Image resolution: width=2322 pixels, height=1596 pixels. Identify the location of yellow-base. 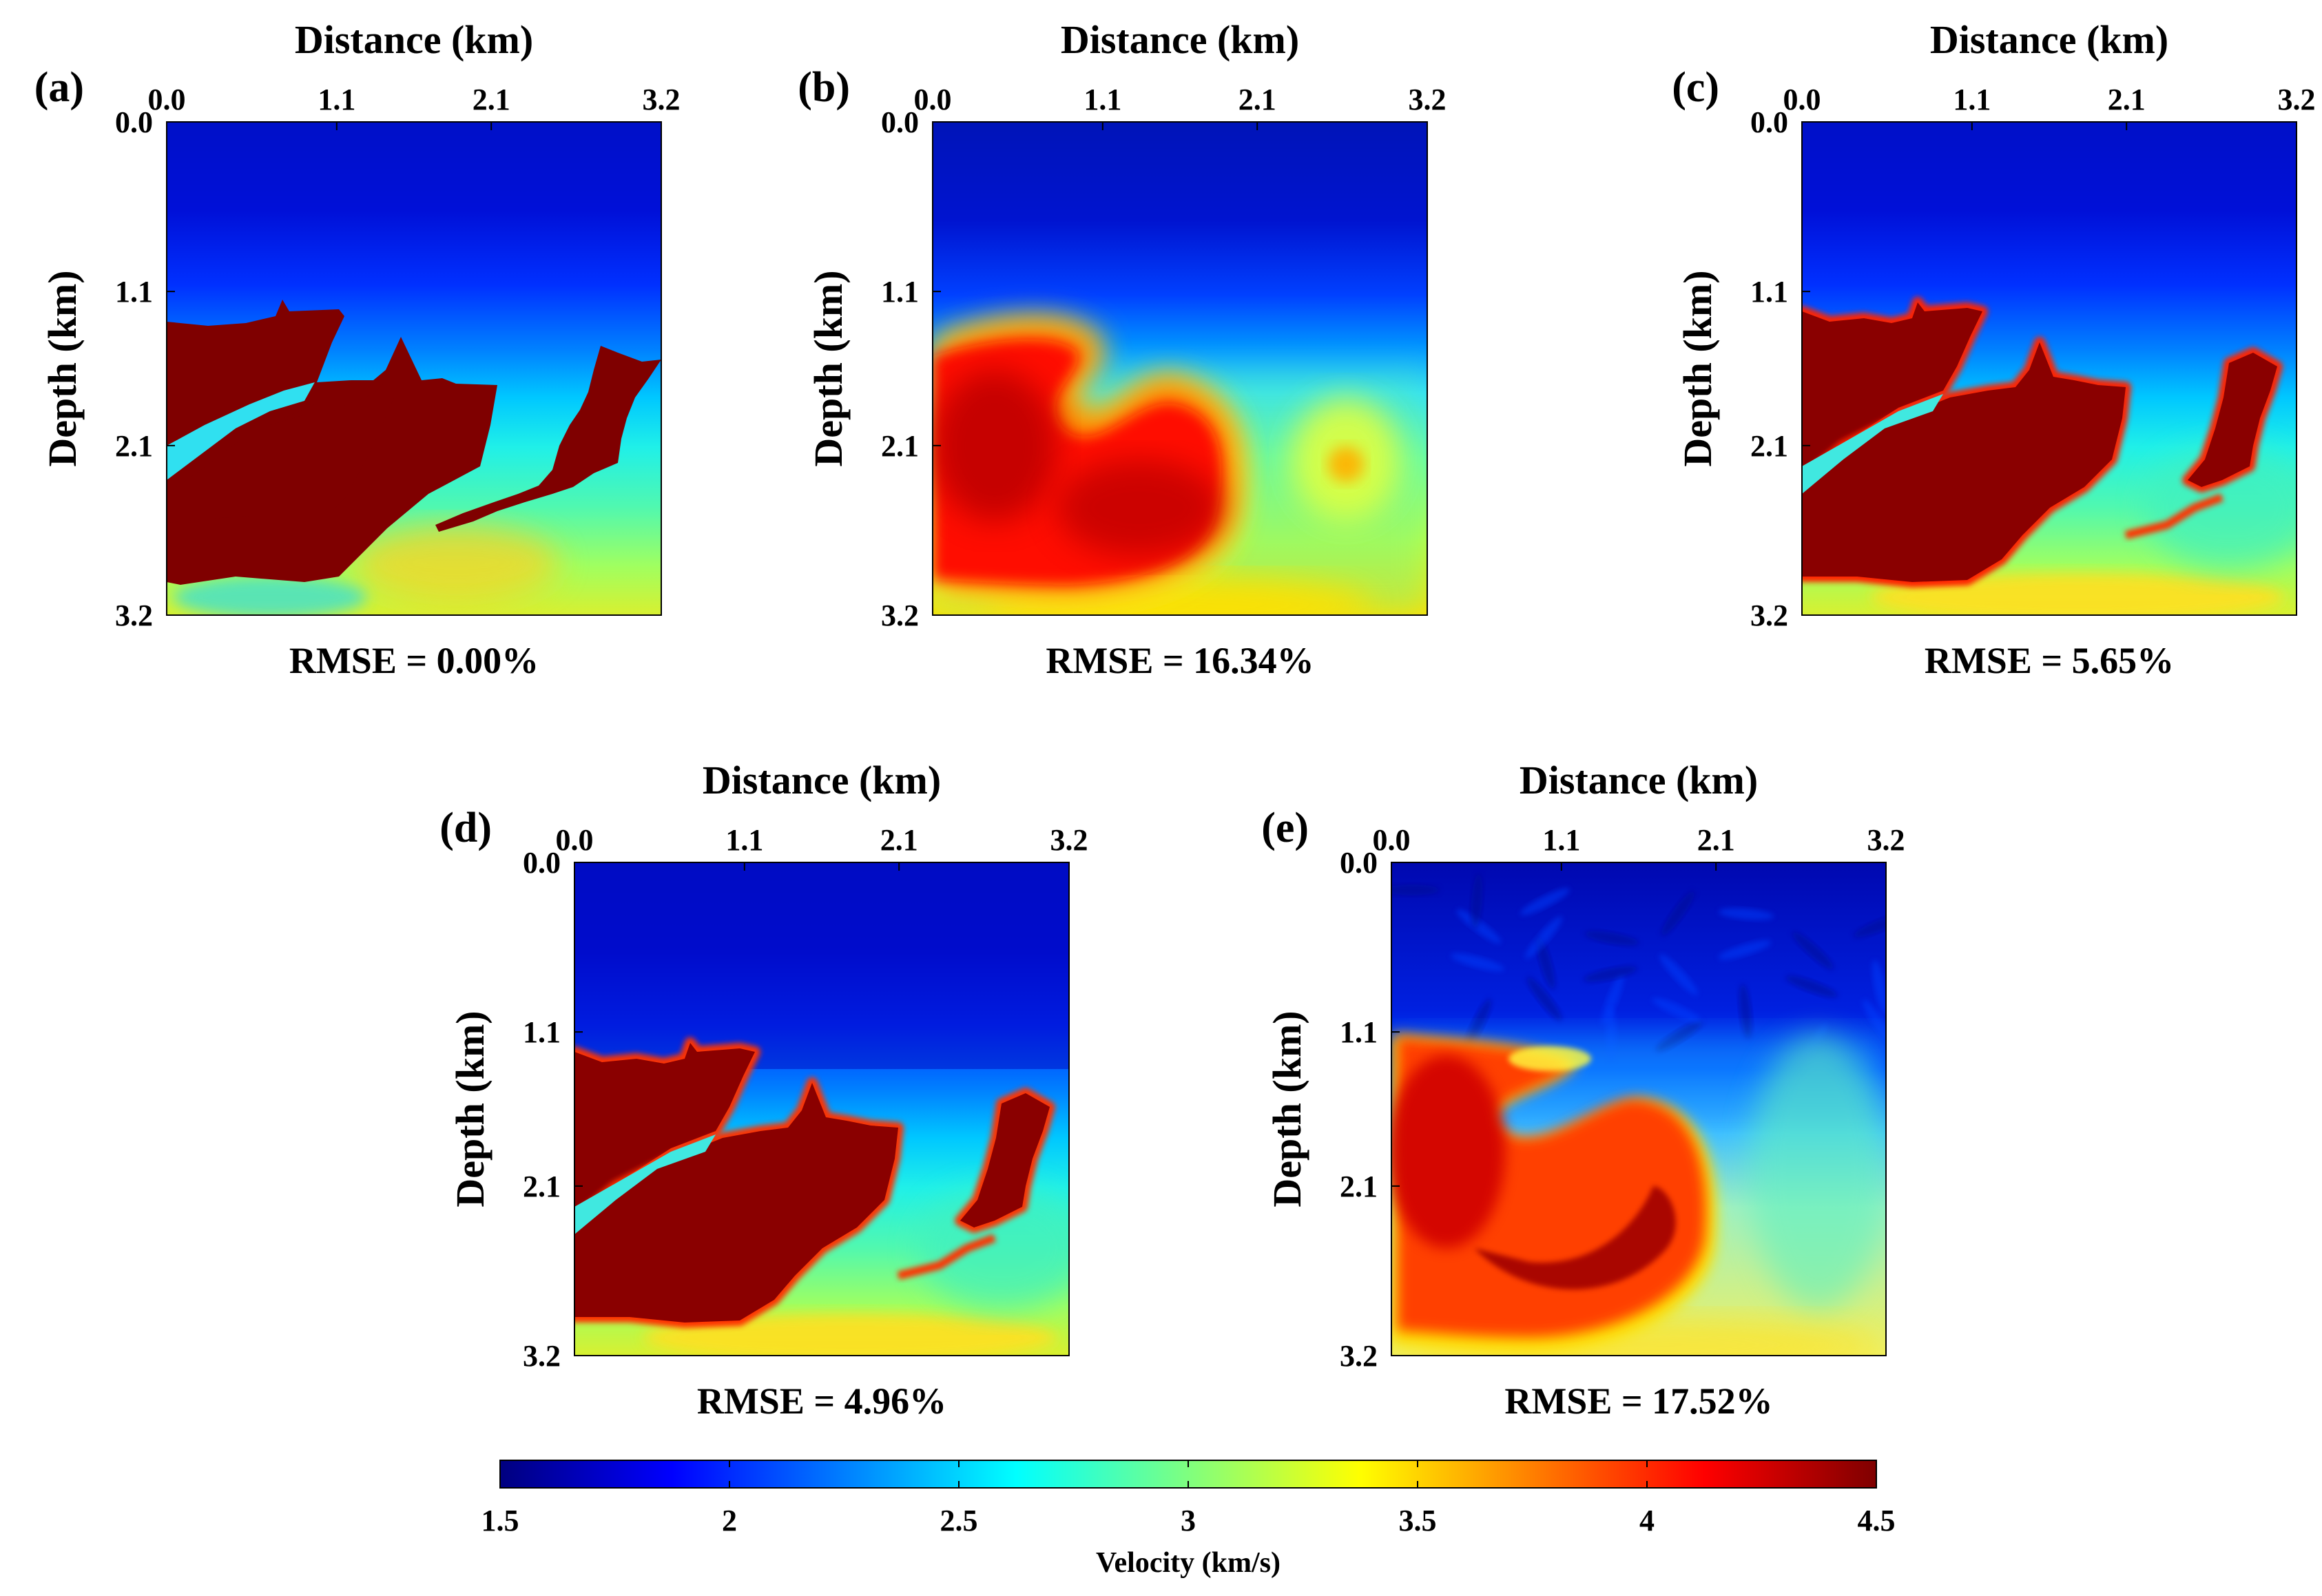
(850, 1335).